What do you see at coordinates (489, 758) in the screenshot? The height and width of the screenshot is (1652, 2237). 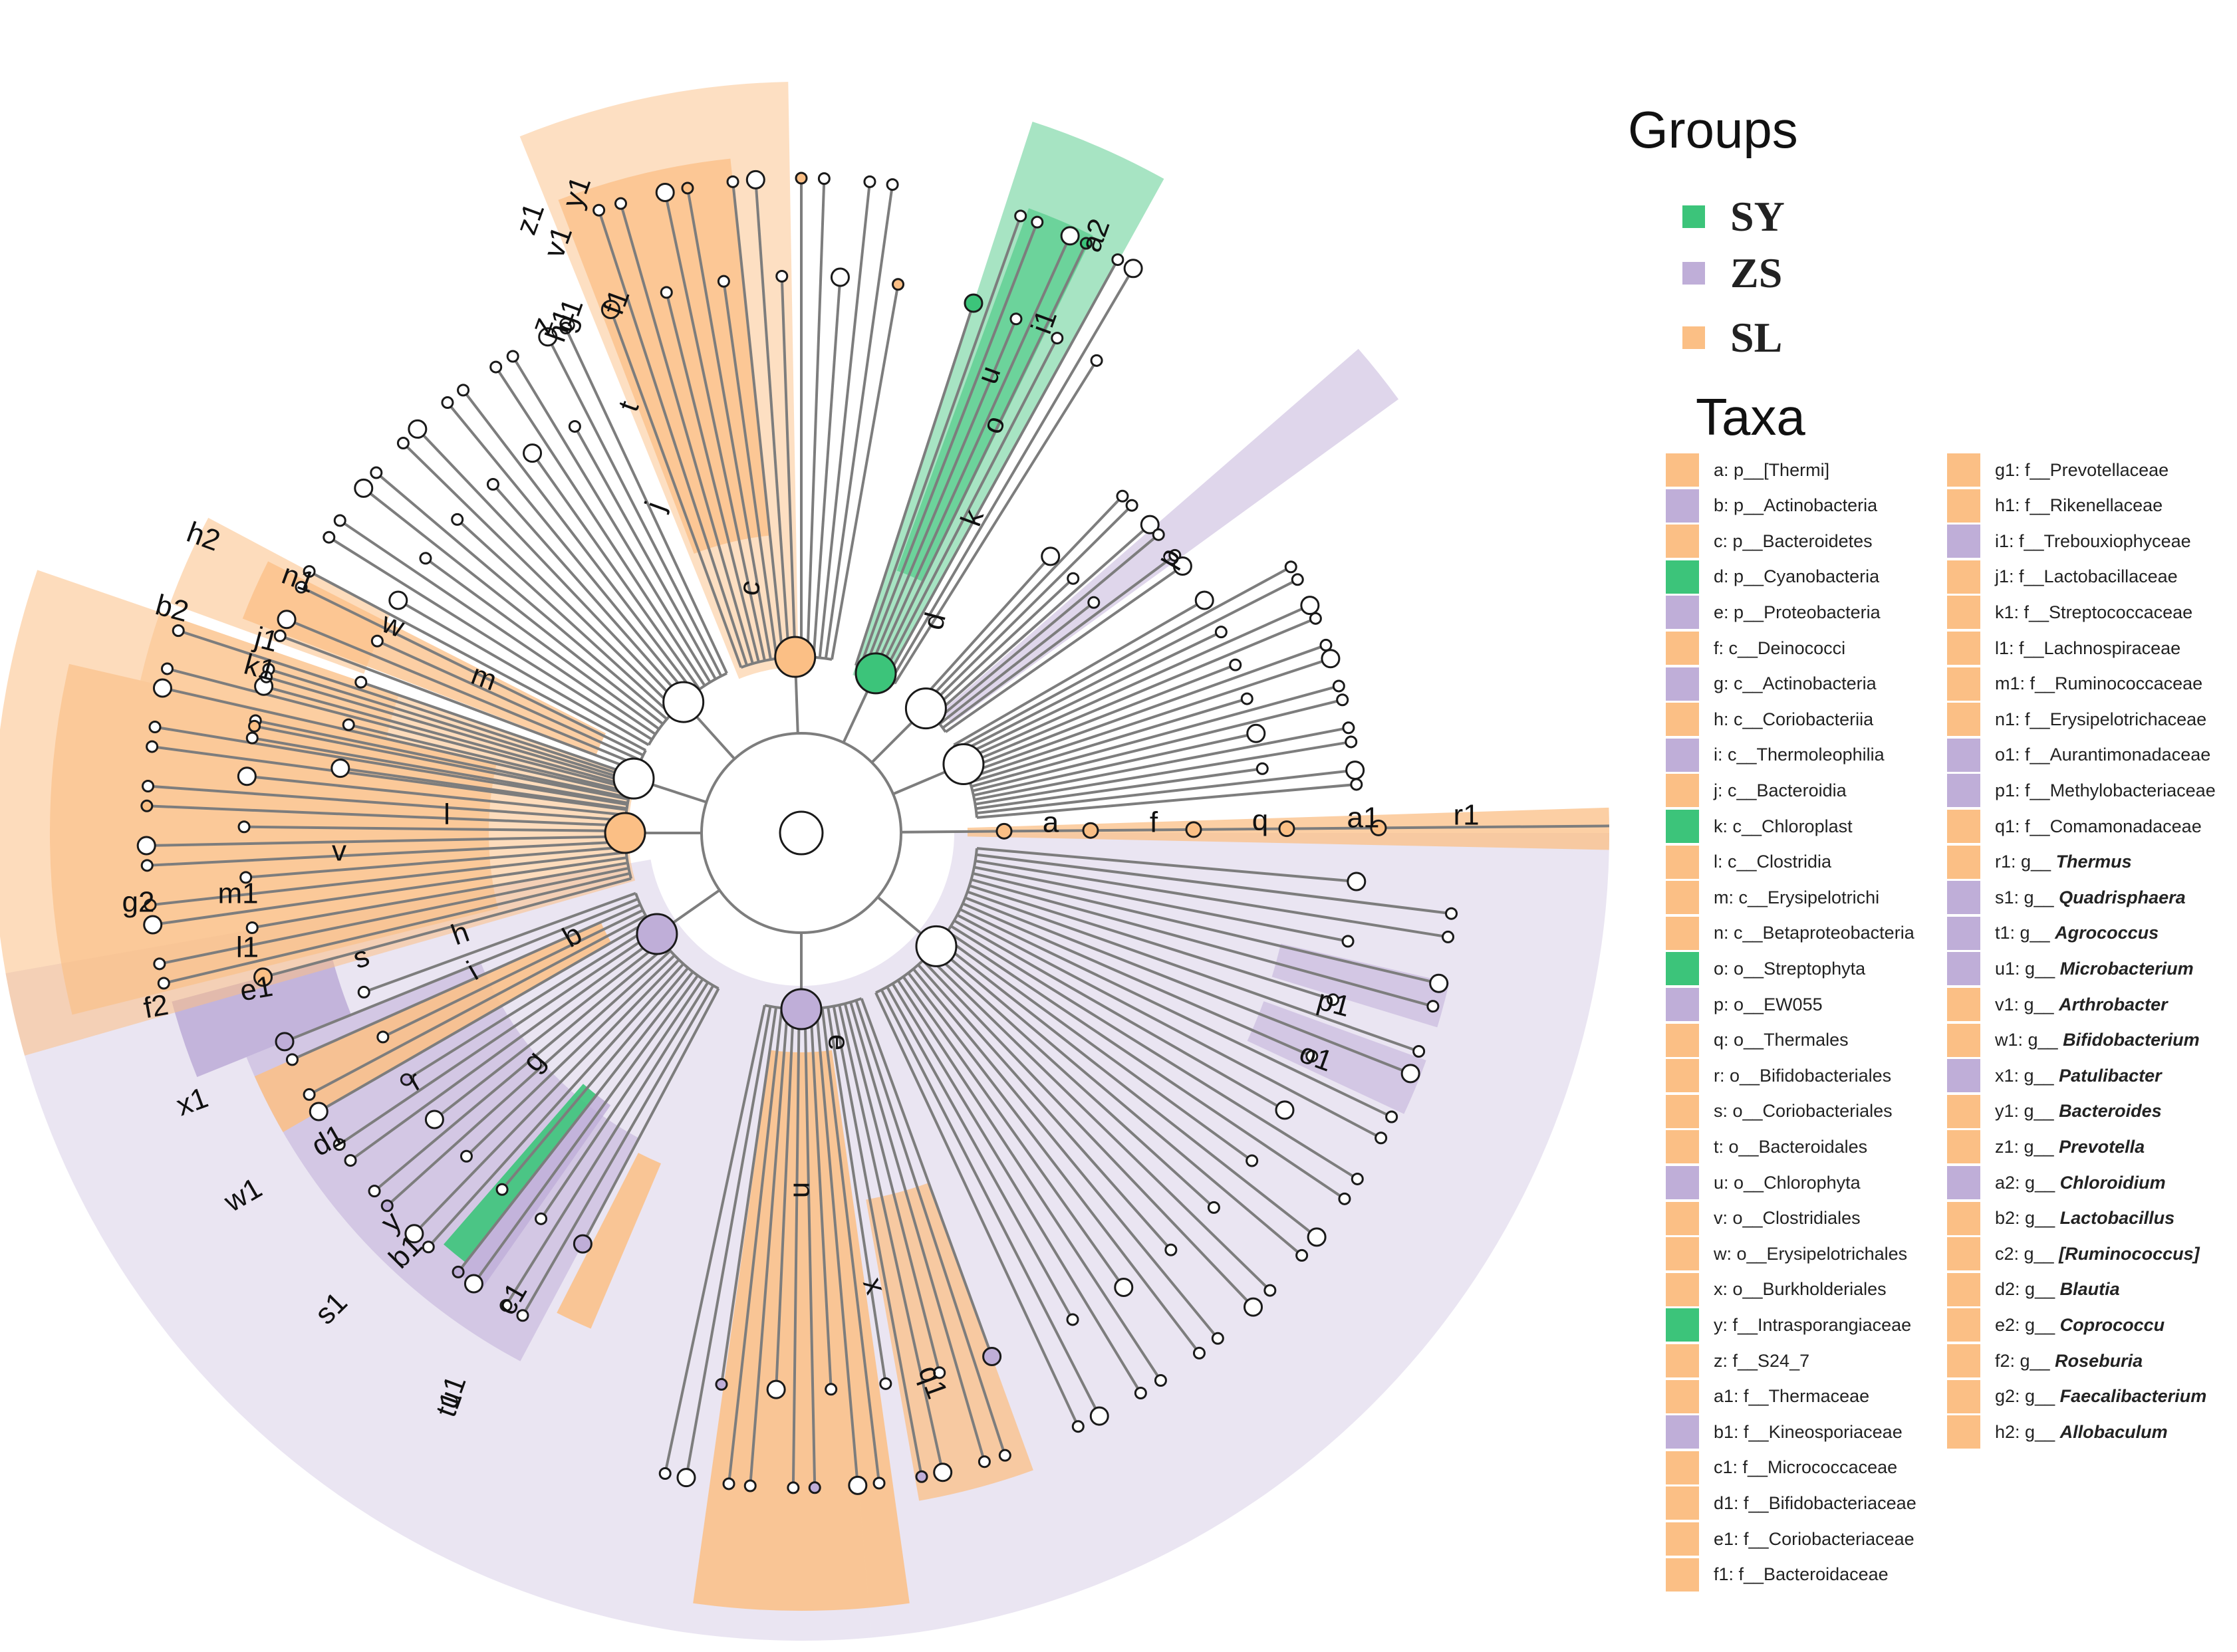 I see `clade-l-upper-leaf` at bounding box center [489, 758].